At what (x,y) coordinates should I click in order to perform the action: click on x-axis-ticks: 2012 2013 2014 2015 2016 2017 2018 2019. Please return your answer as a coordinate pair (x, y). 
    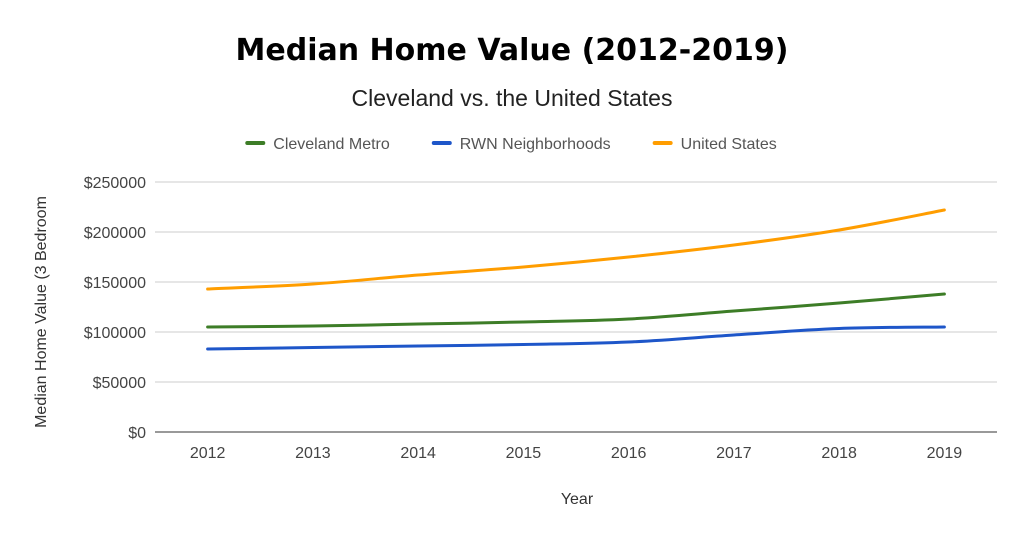
    Looking at the image, I should click on (576, 453).